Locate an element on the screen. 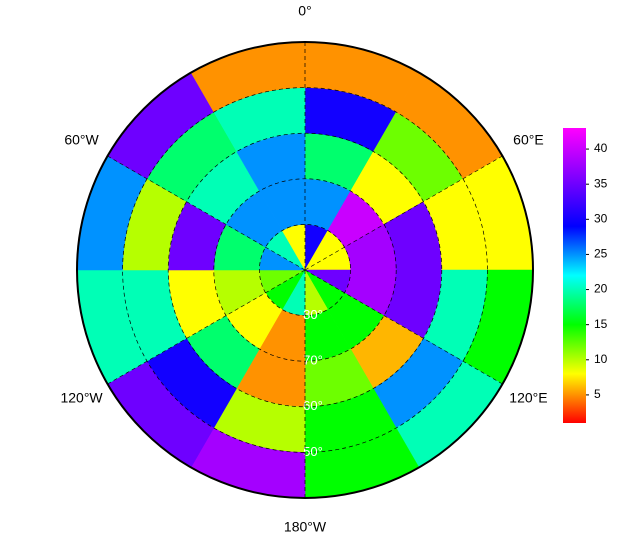 The width and height of the screenshot is (625, 552). colorbar-label: 10 is located at coordinates (601, 359).